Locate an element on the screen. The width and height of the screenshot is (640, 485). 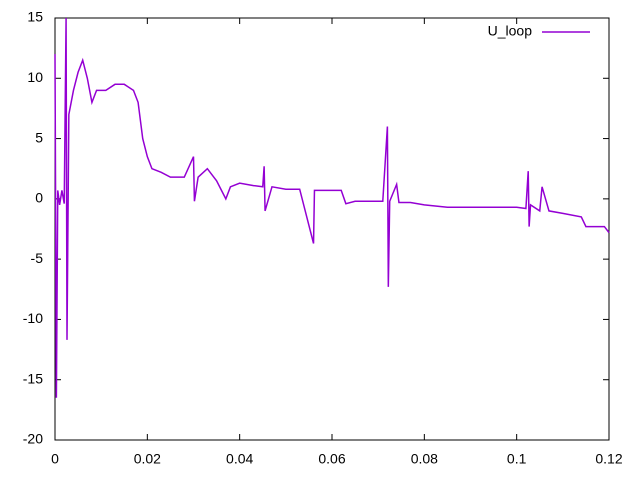
x-tick-label: 0.12 is located at coordinates (608, 459).